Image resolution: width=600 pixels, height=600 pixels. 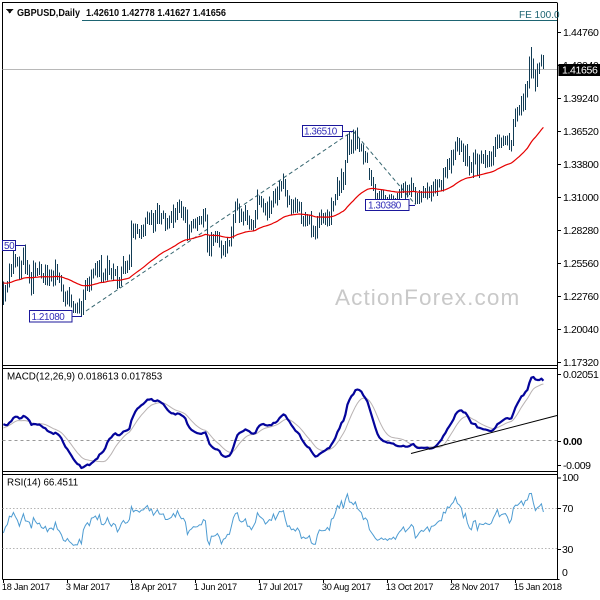 I want to click on svg-text: 18 Apr 2017, so click(x=153, y=587).